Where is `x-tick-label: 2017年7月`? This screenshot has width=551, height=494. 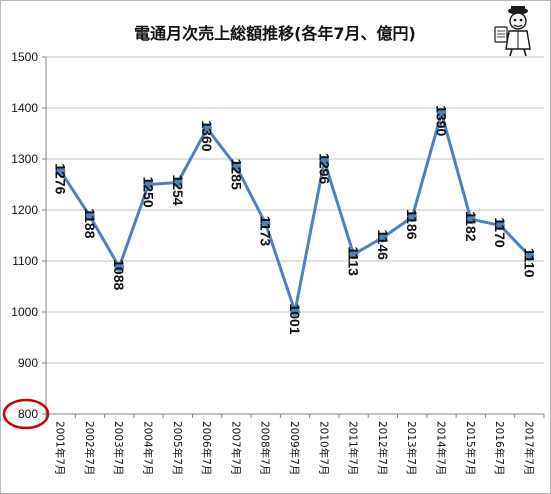
x-tick-label: 2017年7月 is located at coordinates (528, 448).